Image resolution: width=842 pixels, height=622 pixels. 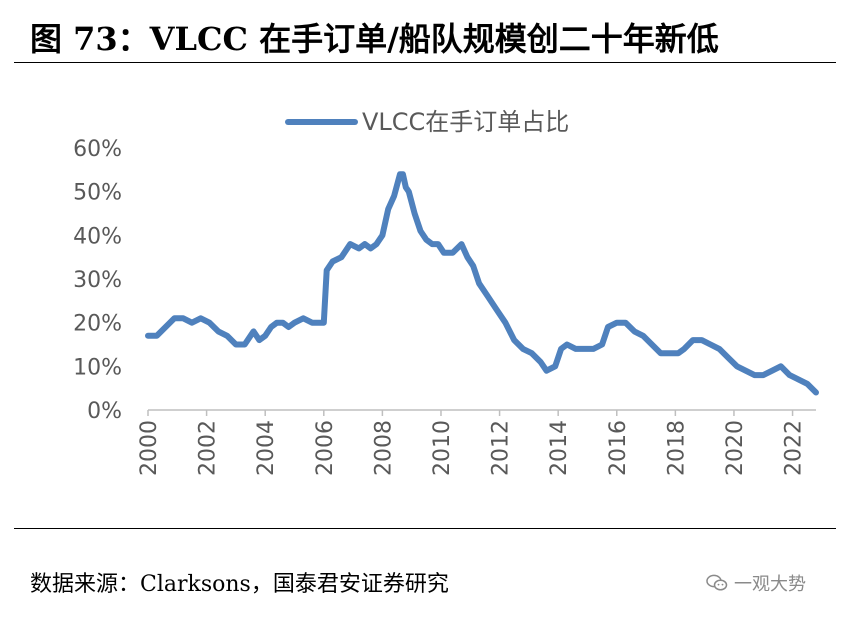 What do you see at coordinates (97, 280) in the screenshot?
I see `y-tick-label: 30%` at bounding box center [97, 280].